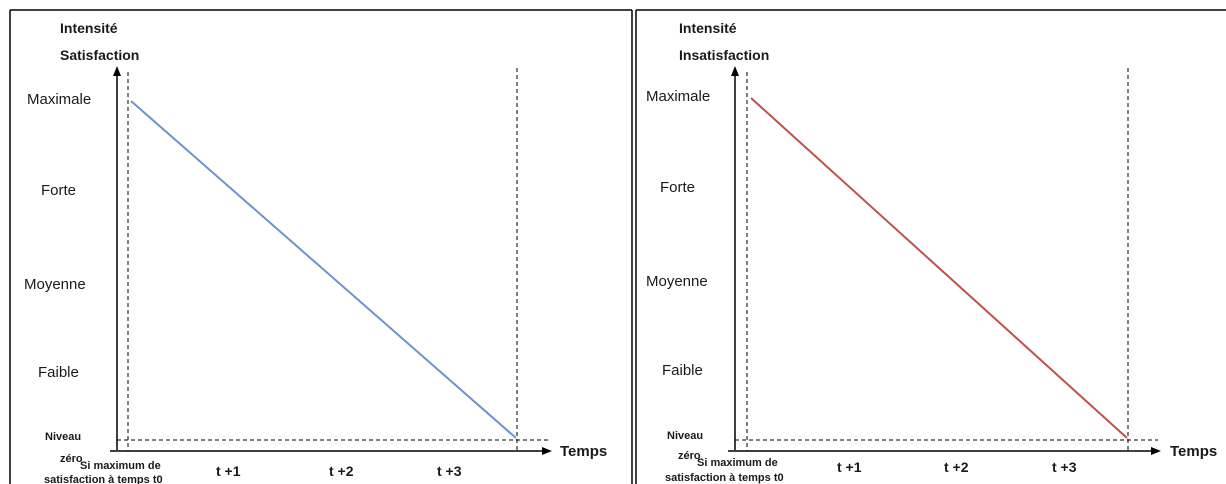 Image resolution: width=1226 pixels, height=484 pixels. I want to click on chart-subtitle: Insatisfaction, so click(724, 55).